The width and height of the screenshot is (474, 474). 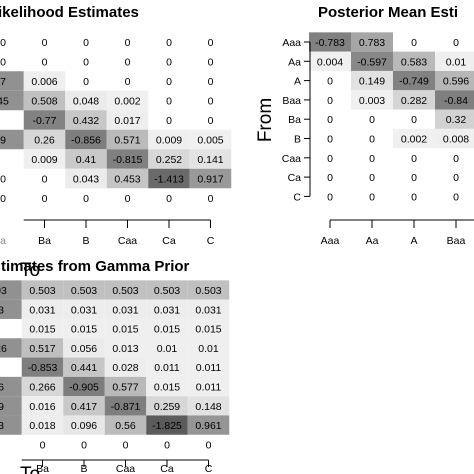 What do you see at coordinates (208, 426) in the screenshot?
I see `chart3-cell-label-7-5: 0.961` at bounding box center [208, 426].